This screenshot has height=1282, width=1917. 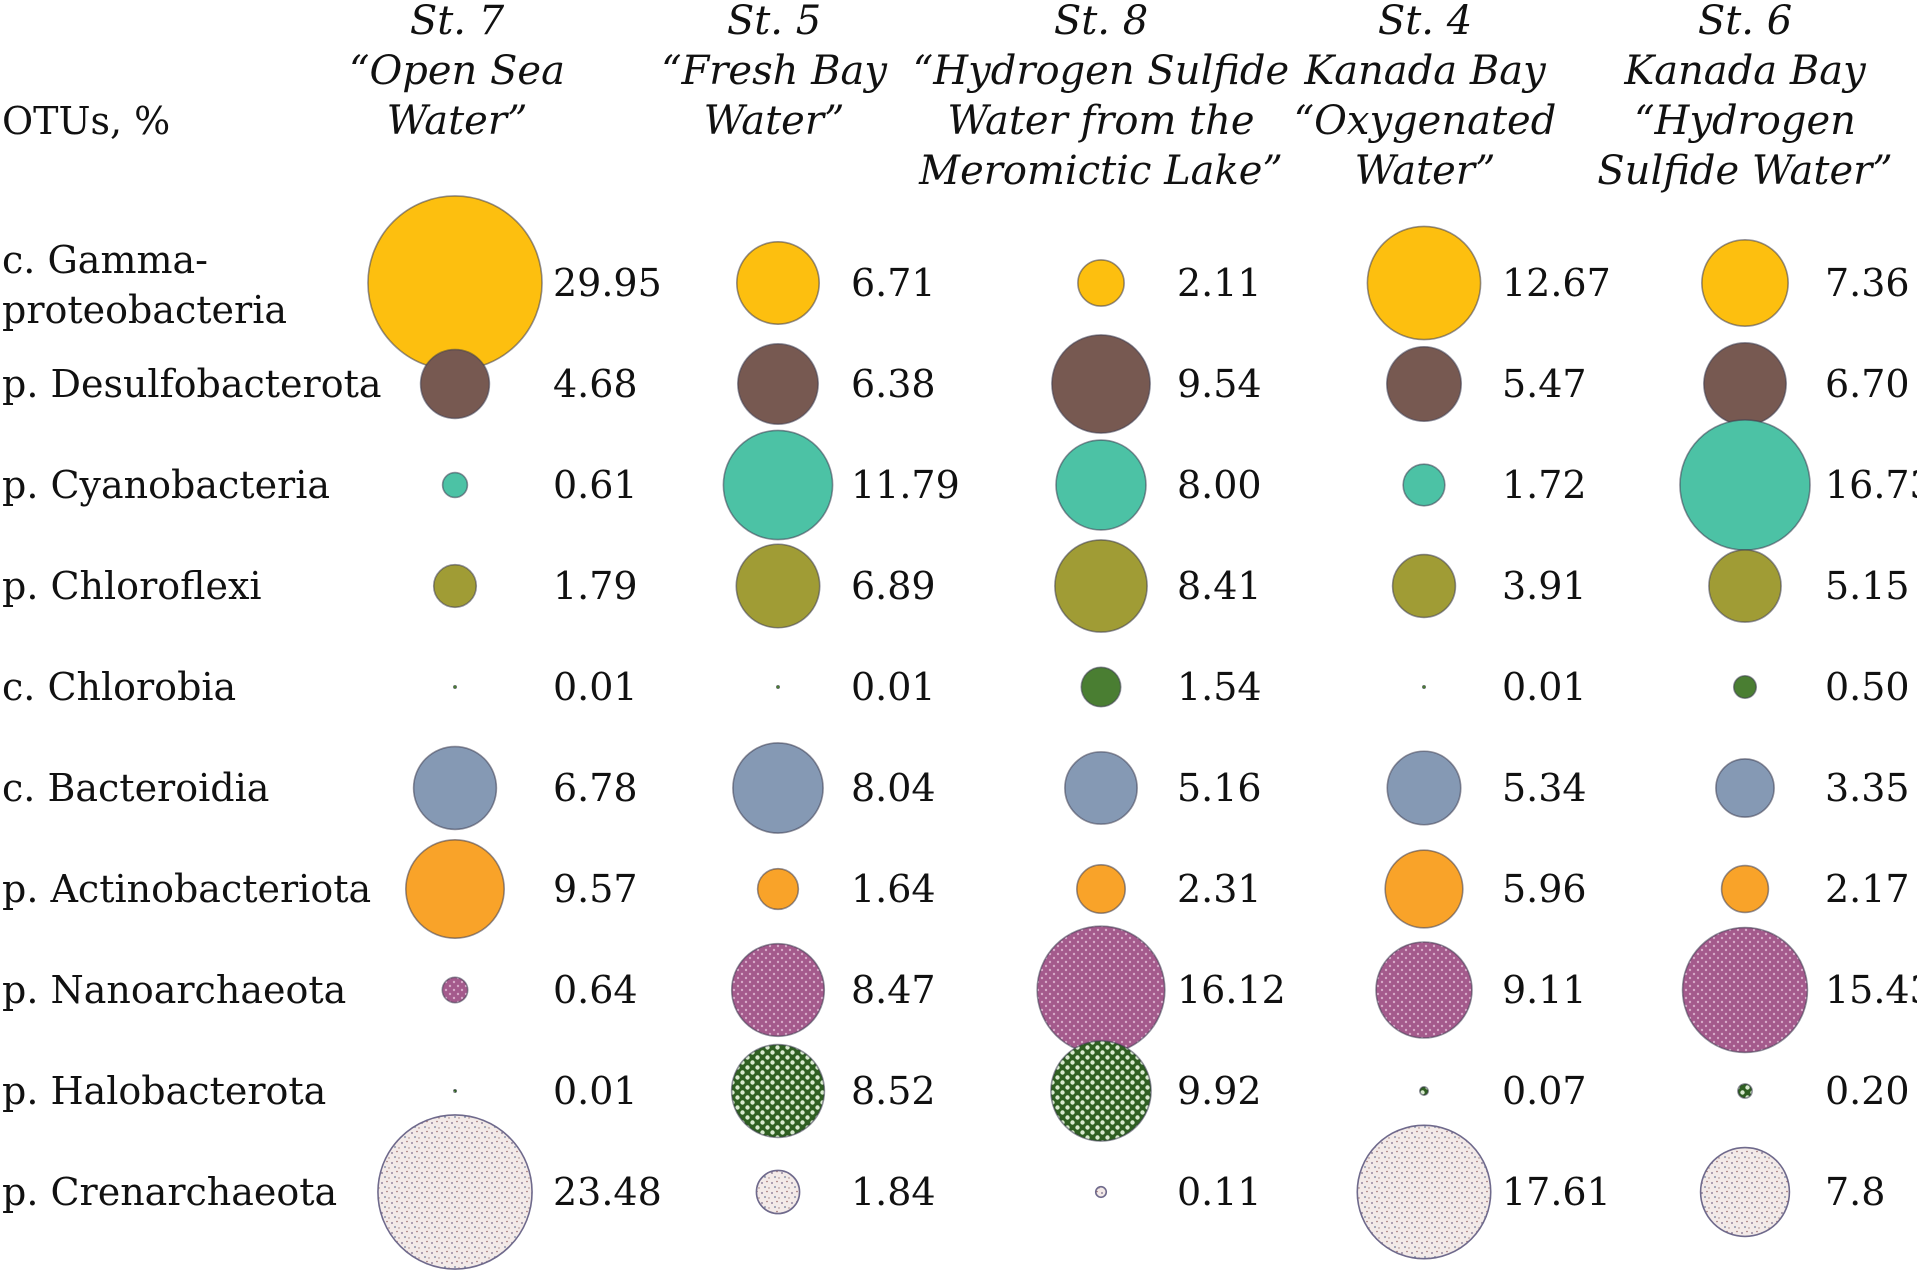 I want to click on value-label: 7.8, so click(x=1855, y=1192).